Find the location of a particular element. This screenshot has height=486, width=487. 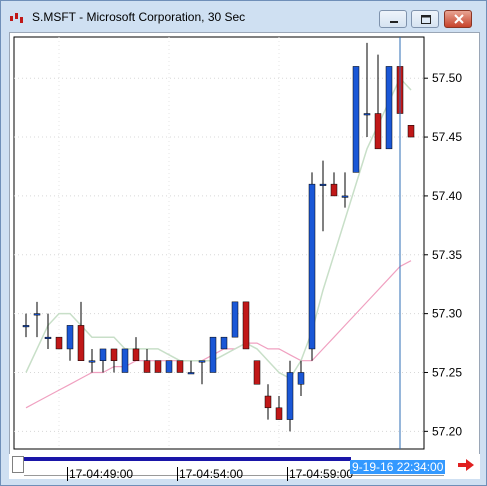

time-label: 17-04:59:00 is located at coordinates (321, 474).